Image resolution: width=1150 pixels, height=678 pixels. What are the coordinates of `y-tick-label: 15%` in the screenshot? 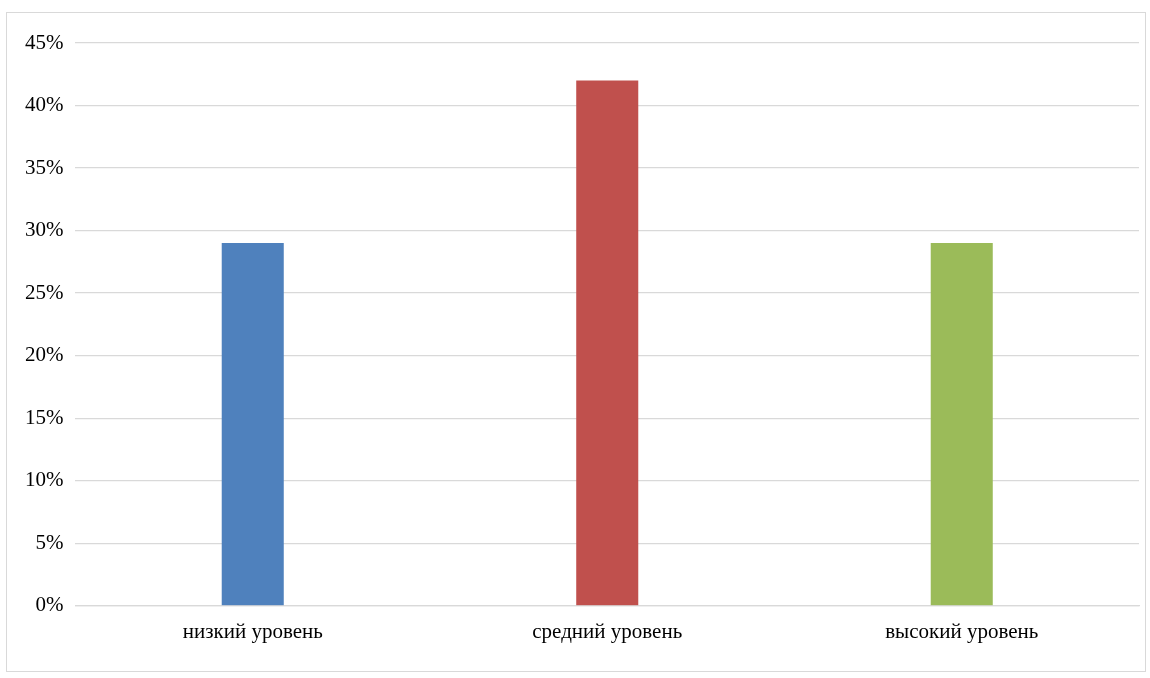 It's located at (44, 416).